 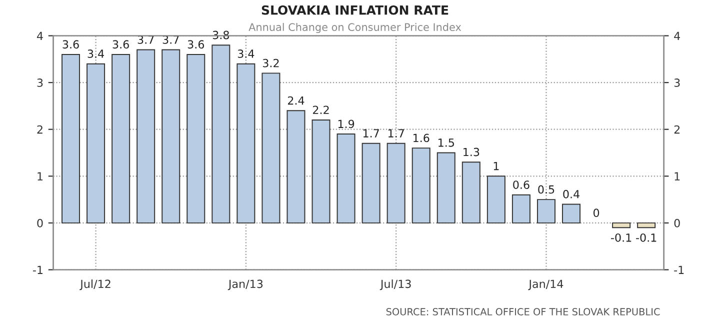 I want to click on y-tick-label: 2, so click(x=39, y=129).